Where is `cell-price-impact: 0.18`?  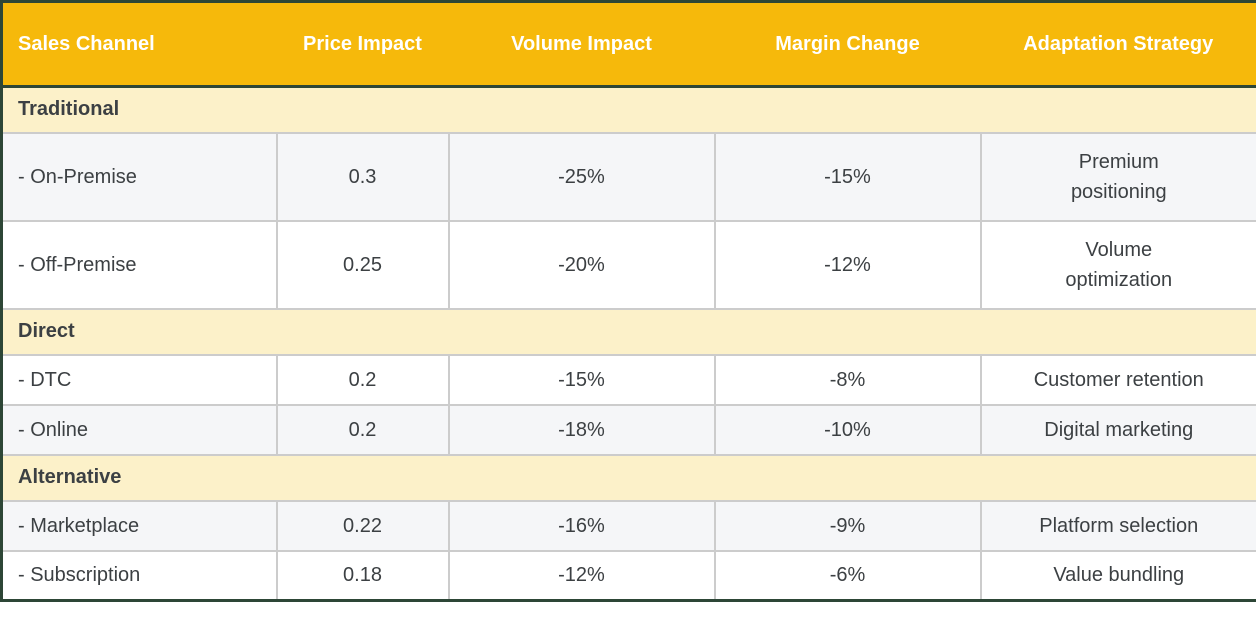 cell-price-impact: 0.18 is located at coordinates (362, 575).